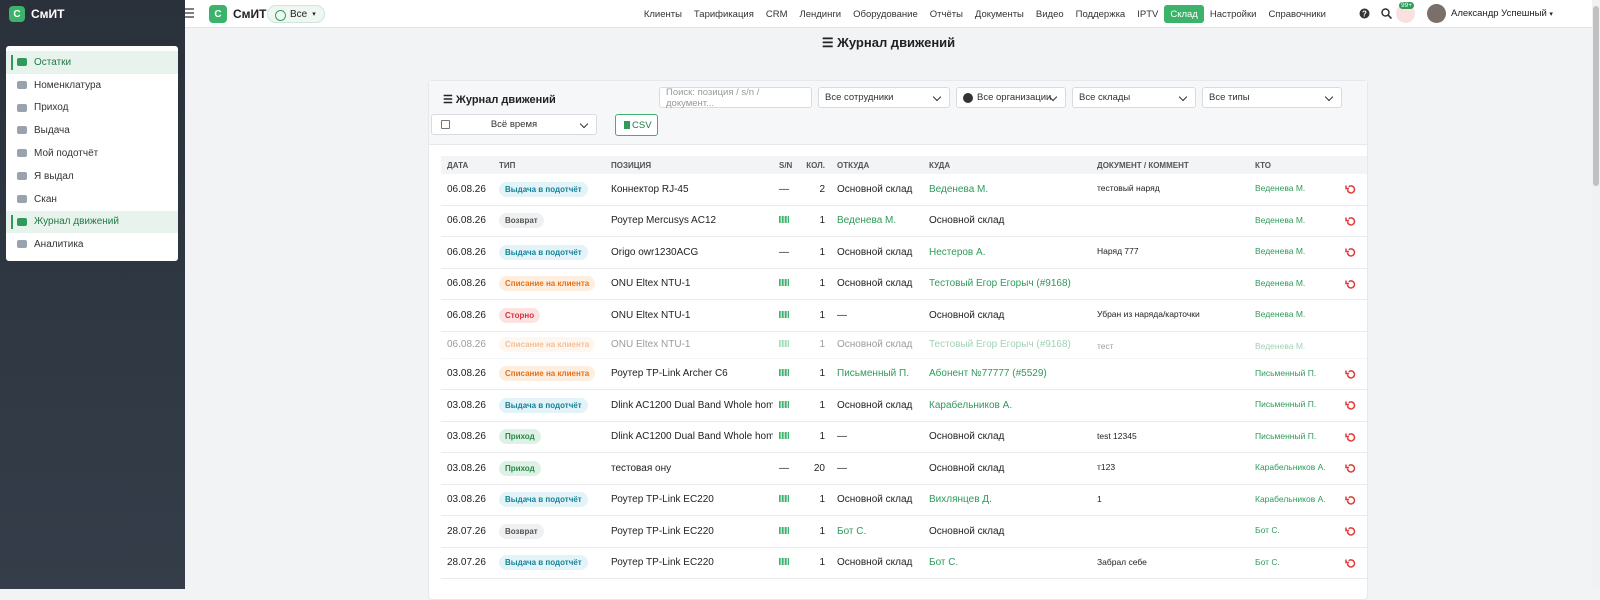 The height and width of the screenshot is (600, 1600). I want to click on csv-button: CSV, so click(636, 125).